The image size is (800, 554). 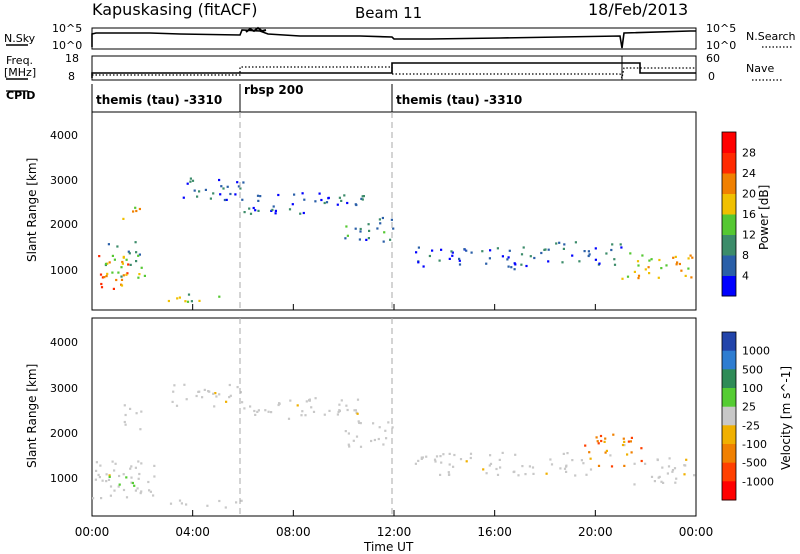 What do you see at coordinates (174, 9) in the screenshot?
I see `station-title: Kapuskasing (fitACF)` at bounding box center [174, 9].